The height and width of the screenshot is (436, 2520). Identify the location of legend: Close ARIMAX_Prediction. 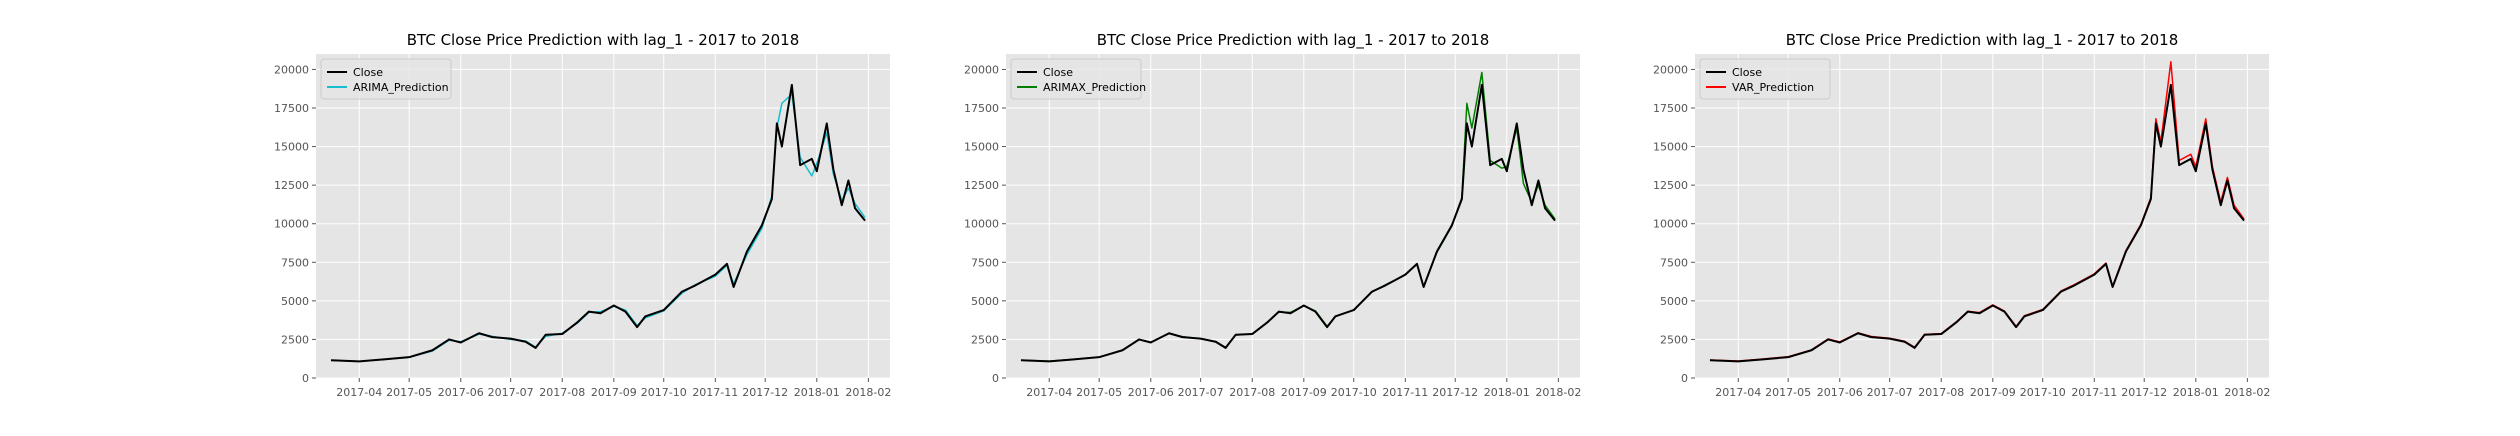
(1078, 79).